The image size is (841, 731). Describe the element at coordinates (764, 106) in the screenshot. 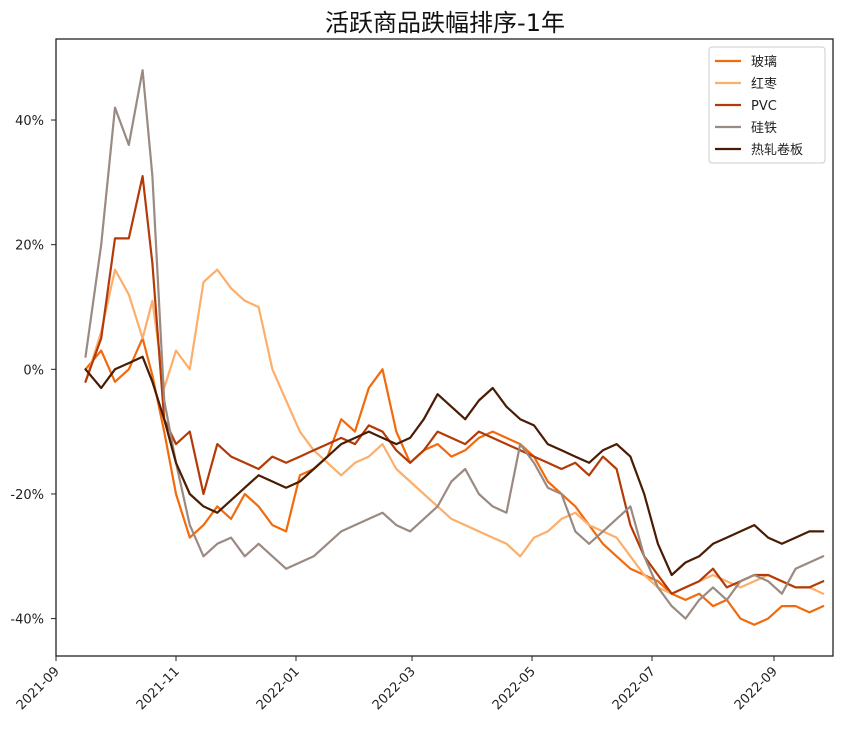

I see `legend-label: PVC` at that location.